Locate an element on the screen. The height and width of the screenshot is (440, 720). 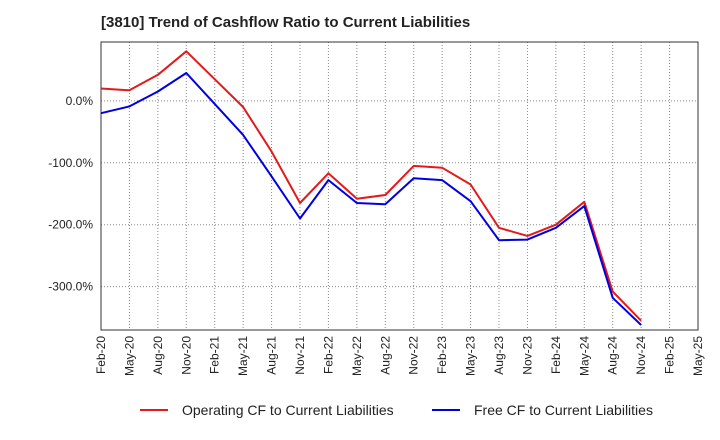
x-tick-label: May-21 is located at coordinates (243, 356).